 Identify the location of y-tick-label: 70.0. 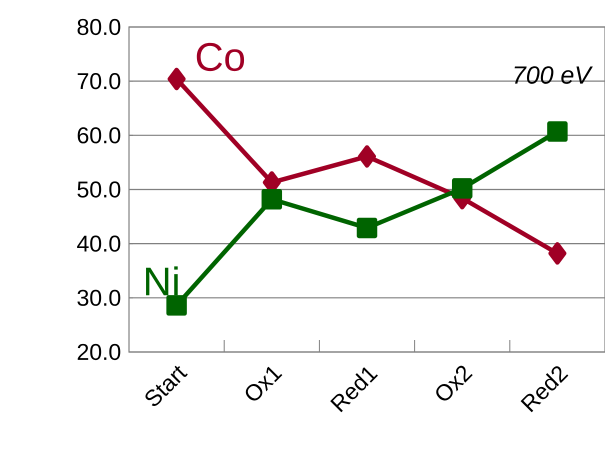
(99, 81).